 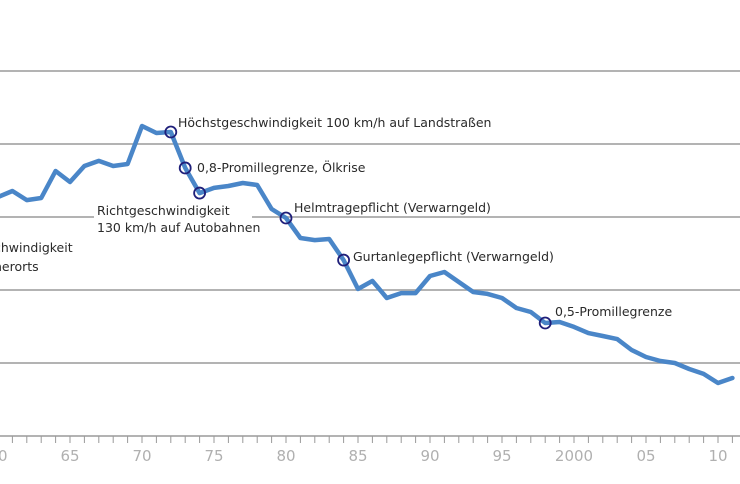 I want to click on annotation-label: 0,5-Promillegrenze, so click(x=613, y=311).